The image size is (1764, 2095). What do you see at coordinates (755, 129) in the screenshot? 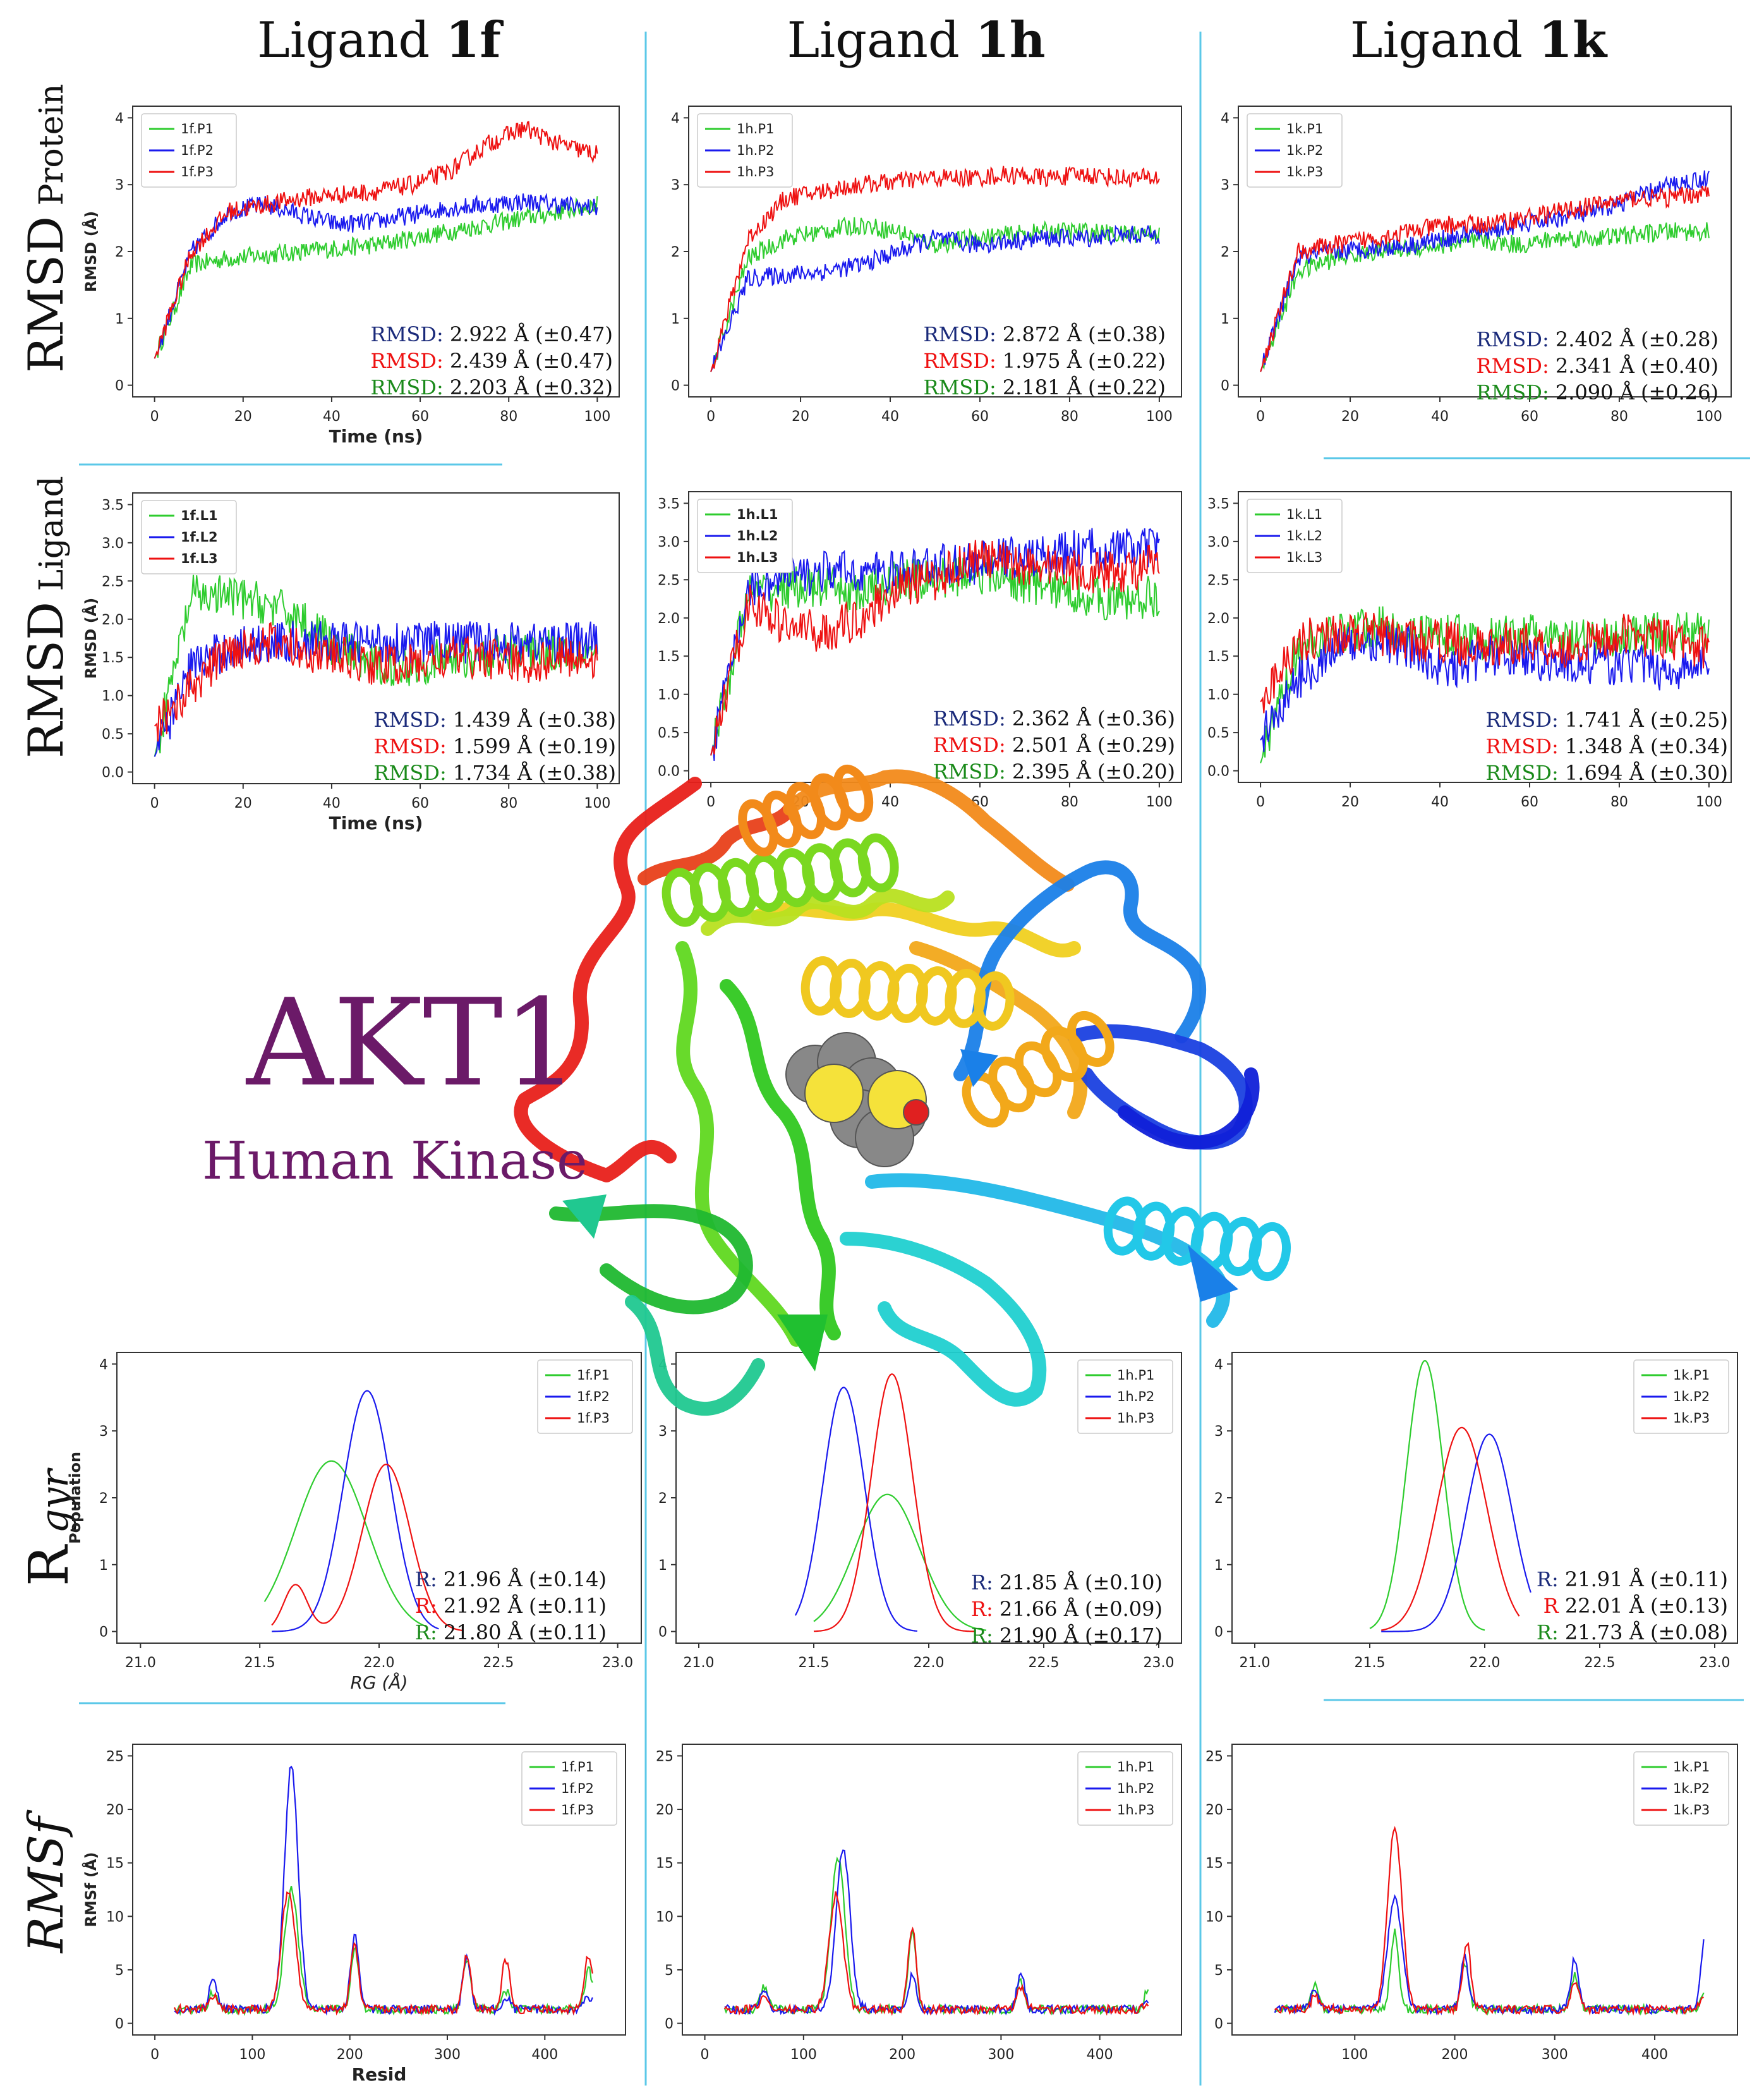
I see `legend-label: 1h.P1` at bounding box center [755, 129].